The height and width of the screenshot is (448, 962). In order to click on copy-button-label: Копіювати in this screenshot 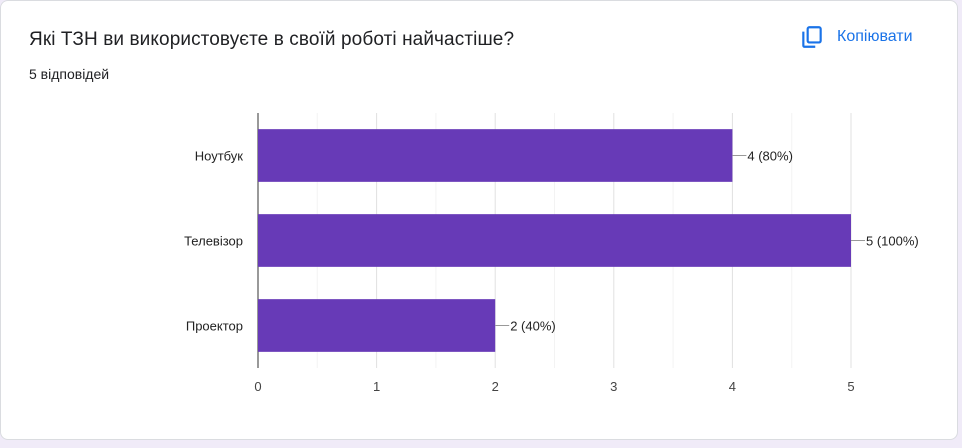, I will do `click(875, 36)`.